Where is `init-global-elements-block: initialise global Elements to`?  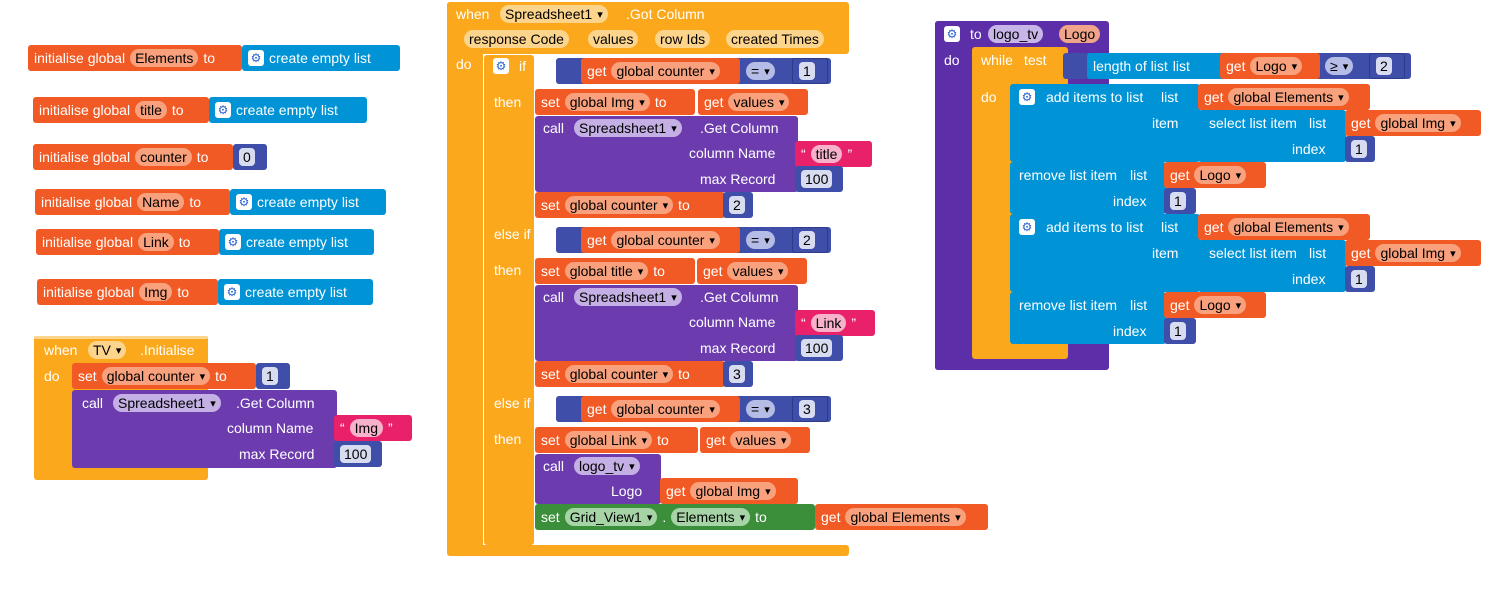
init-global-elements-block: initialise global Elements to is located at coordinates (135, 58).